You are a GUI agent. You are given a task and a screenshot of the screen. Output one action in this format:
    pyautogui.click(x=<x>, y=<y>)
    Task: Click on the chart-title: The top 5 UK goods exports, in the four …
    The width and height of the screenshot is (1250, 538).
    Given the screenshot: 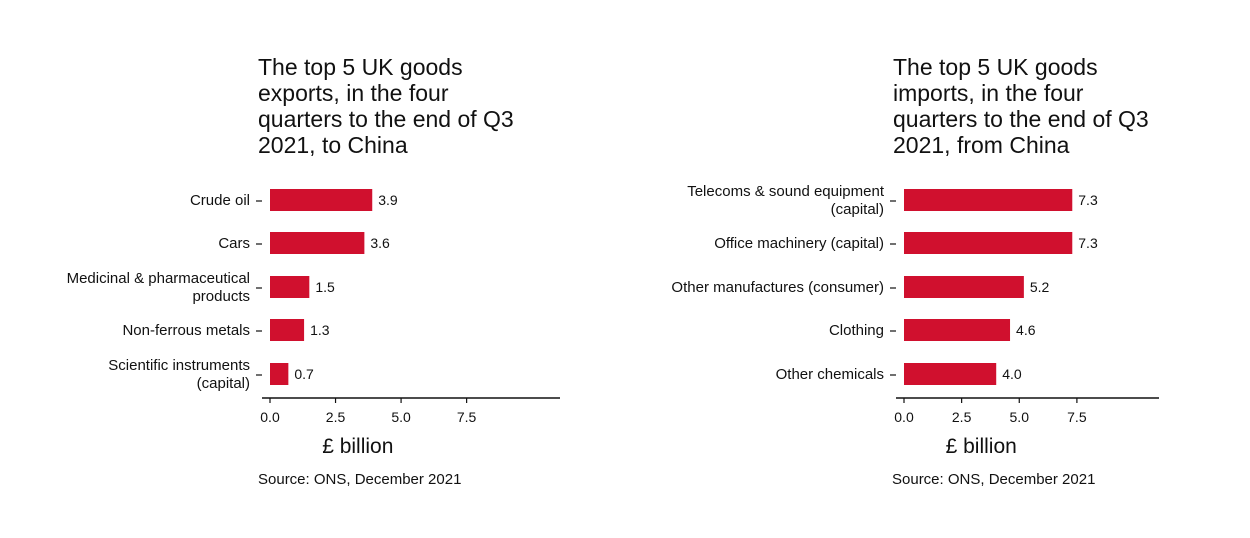 What is the action you would take?
    pyautogui.click(x=386, y=106)
    